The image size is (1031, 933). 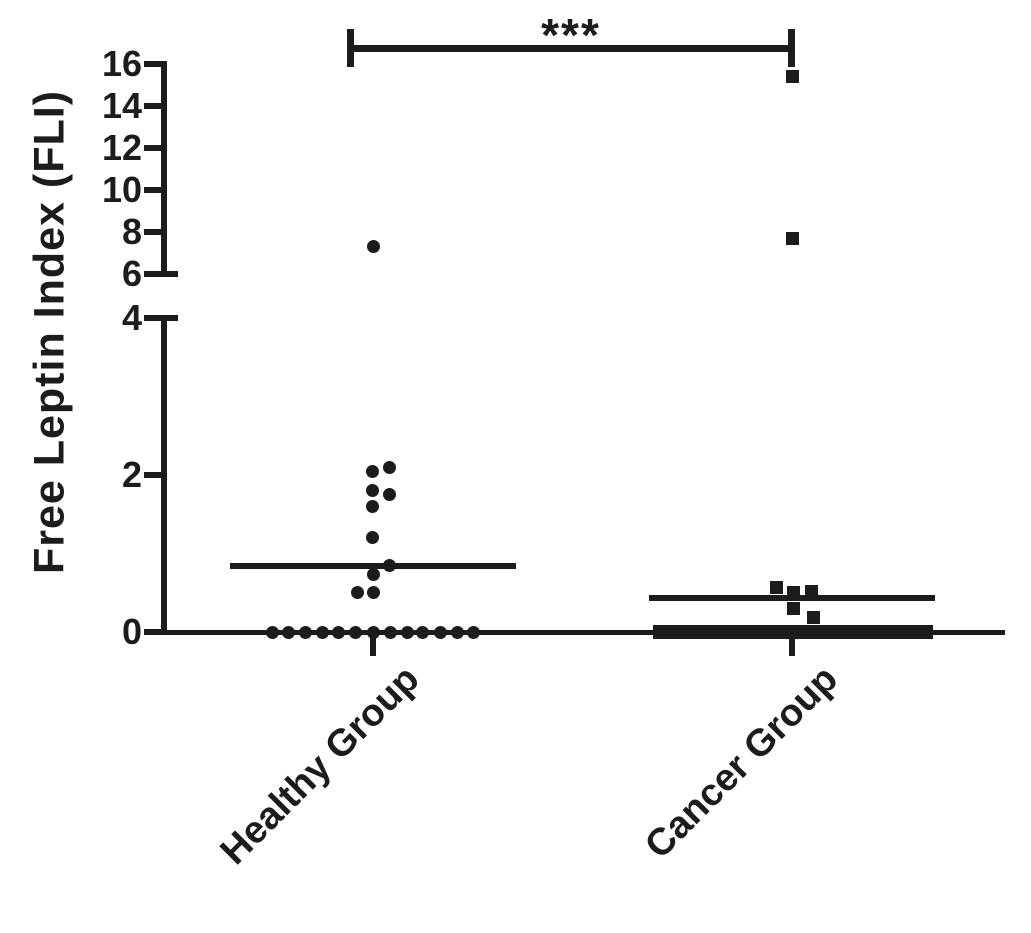 I want to click on y-tick-label: 16, so click(x=121, y=63).